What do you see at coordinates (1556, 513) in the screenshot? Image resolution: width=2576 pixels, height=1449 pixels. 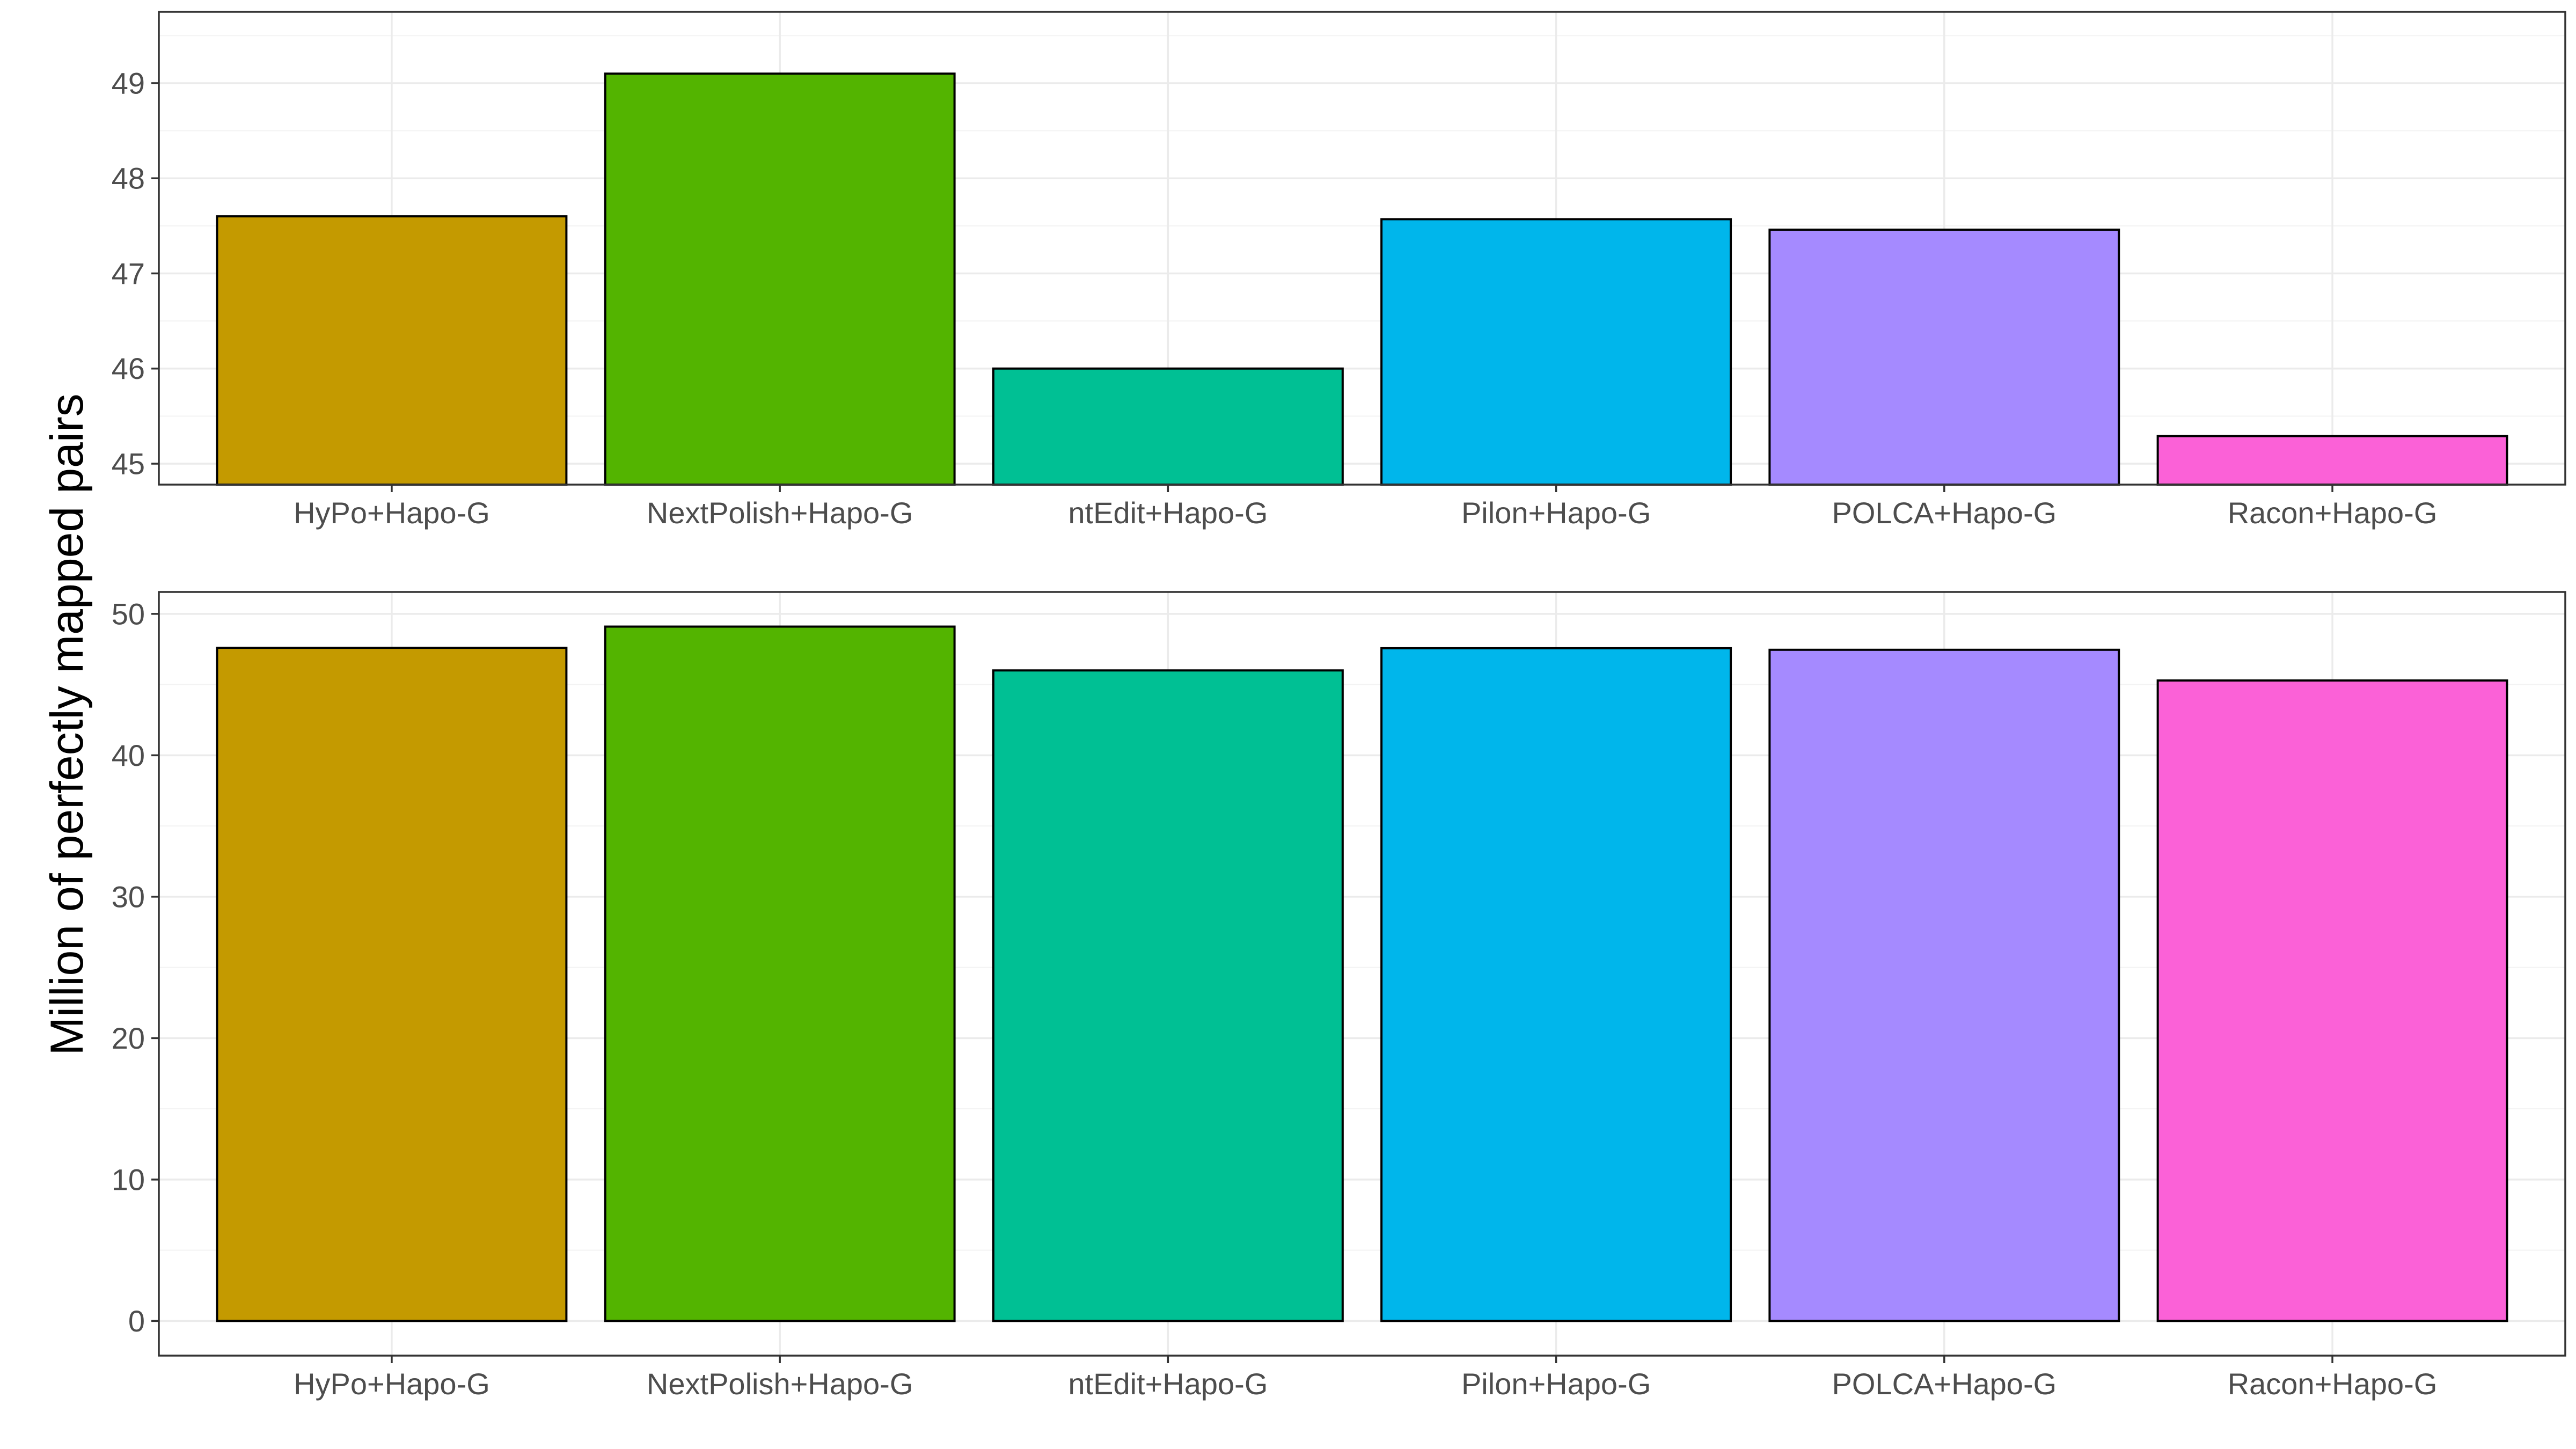 I see `top-x-tick-label: Pilon+Hapo-G` at bounding box center [1556, 513].